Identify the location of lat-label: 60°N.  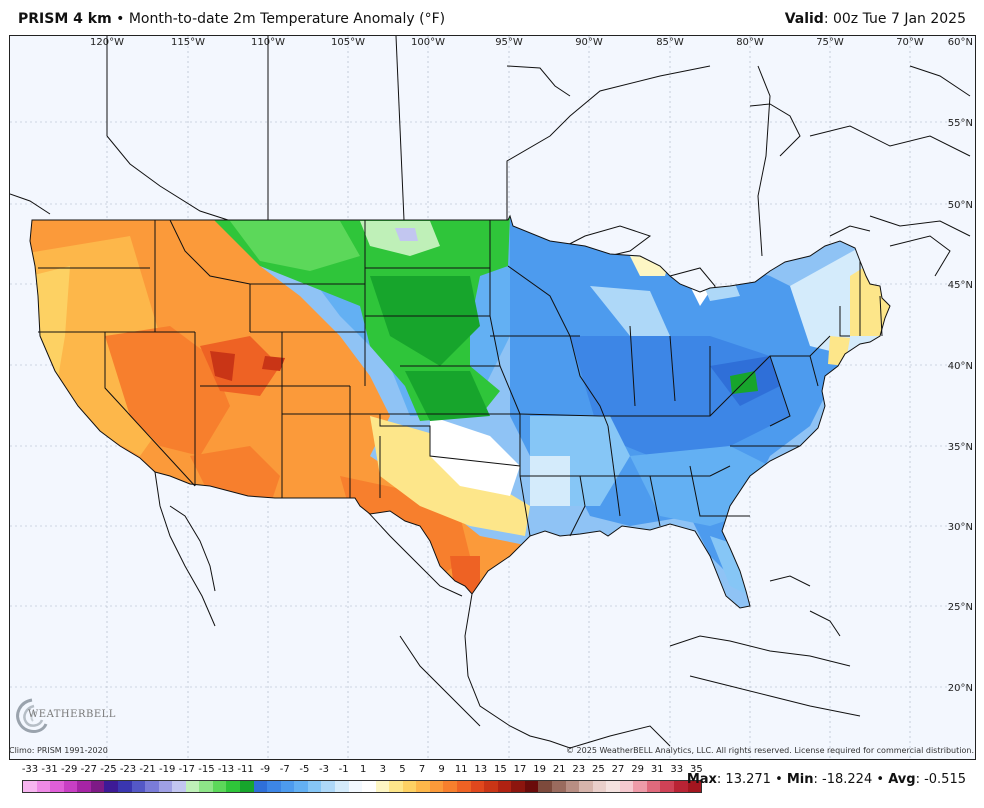
(960, 42).